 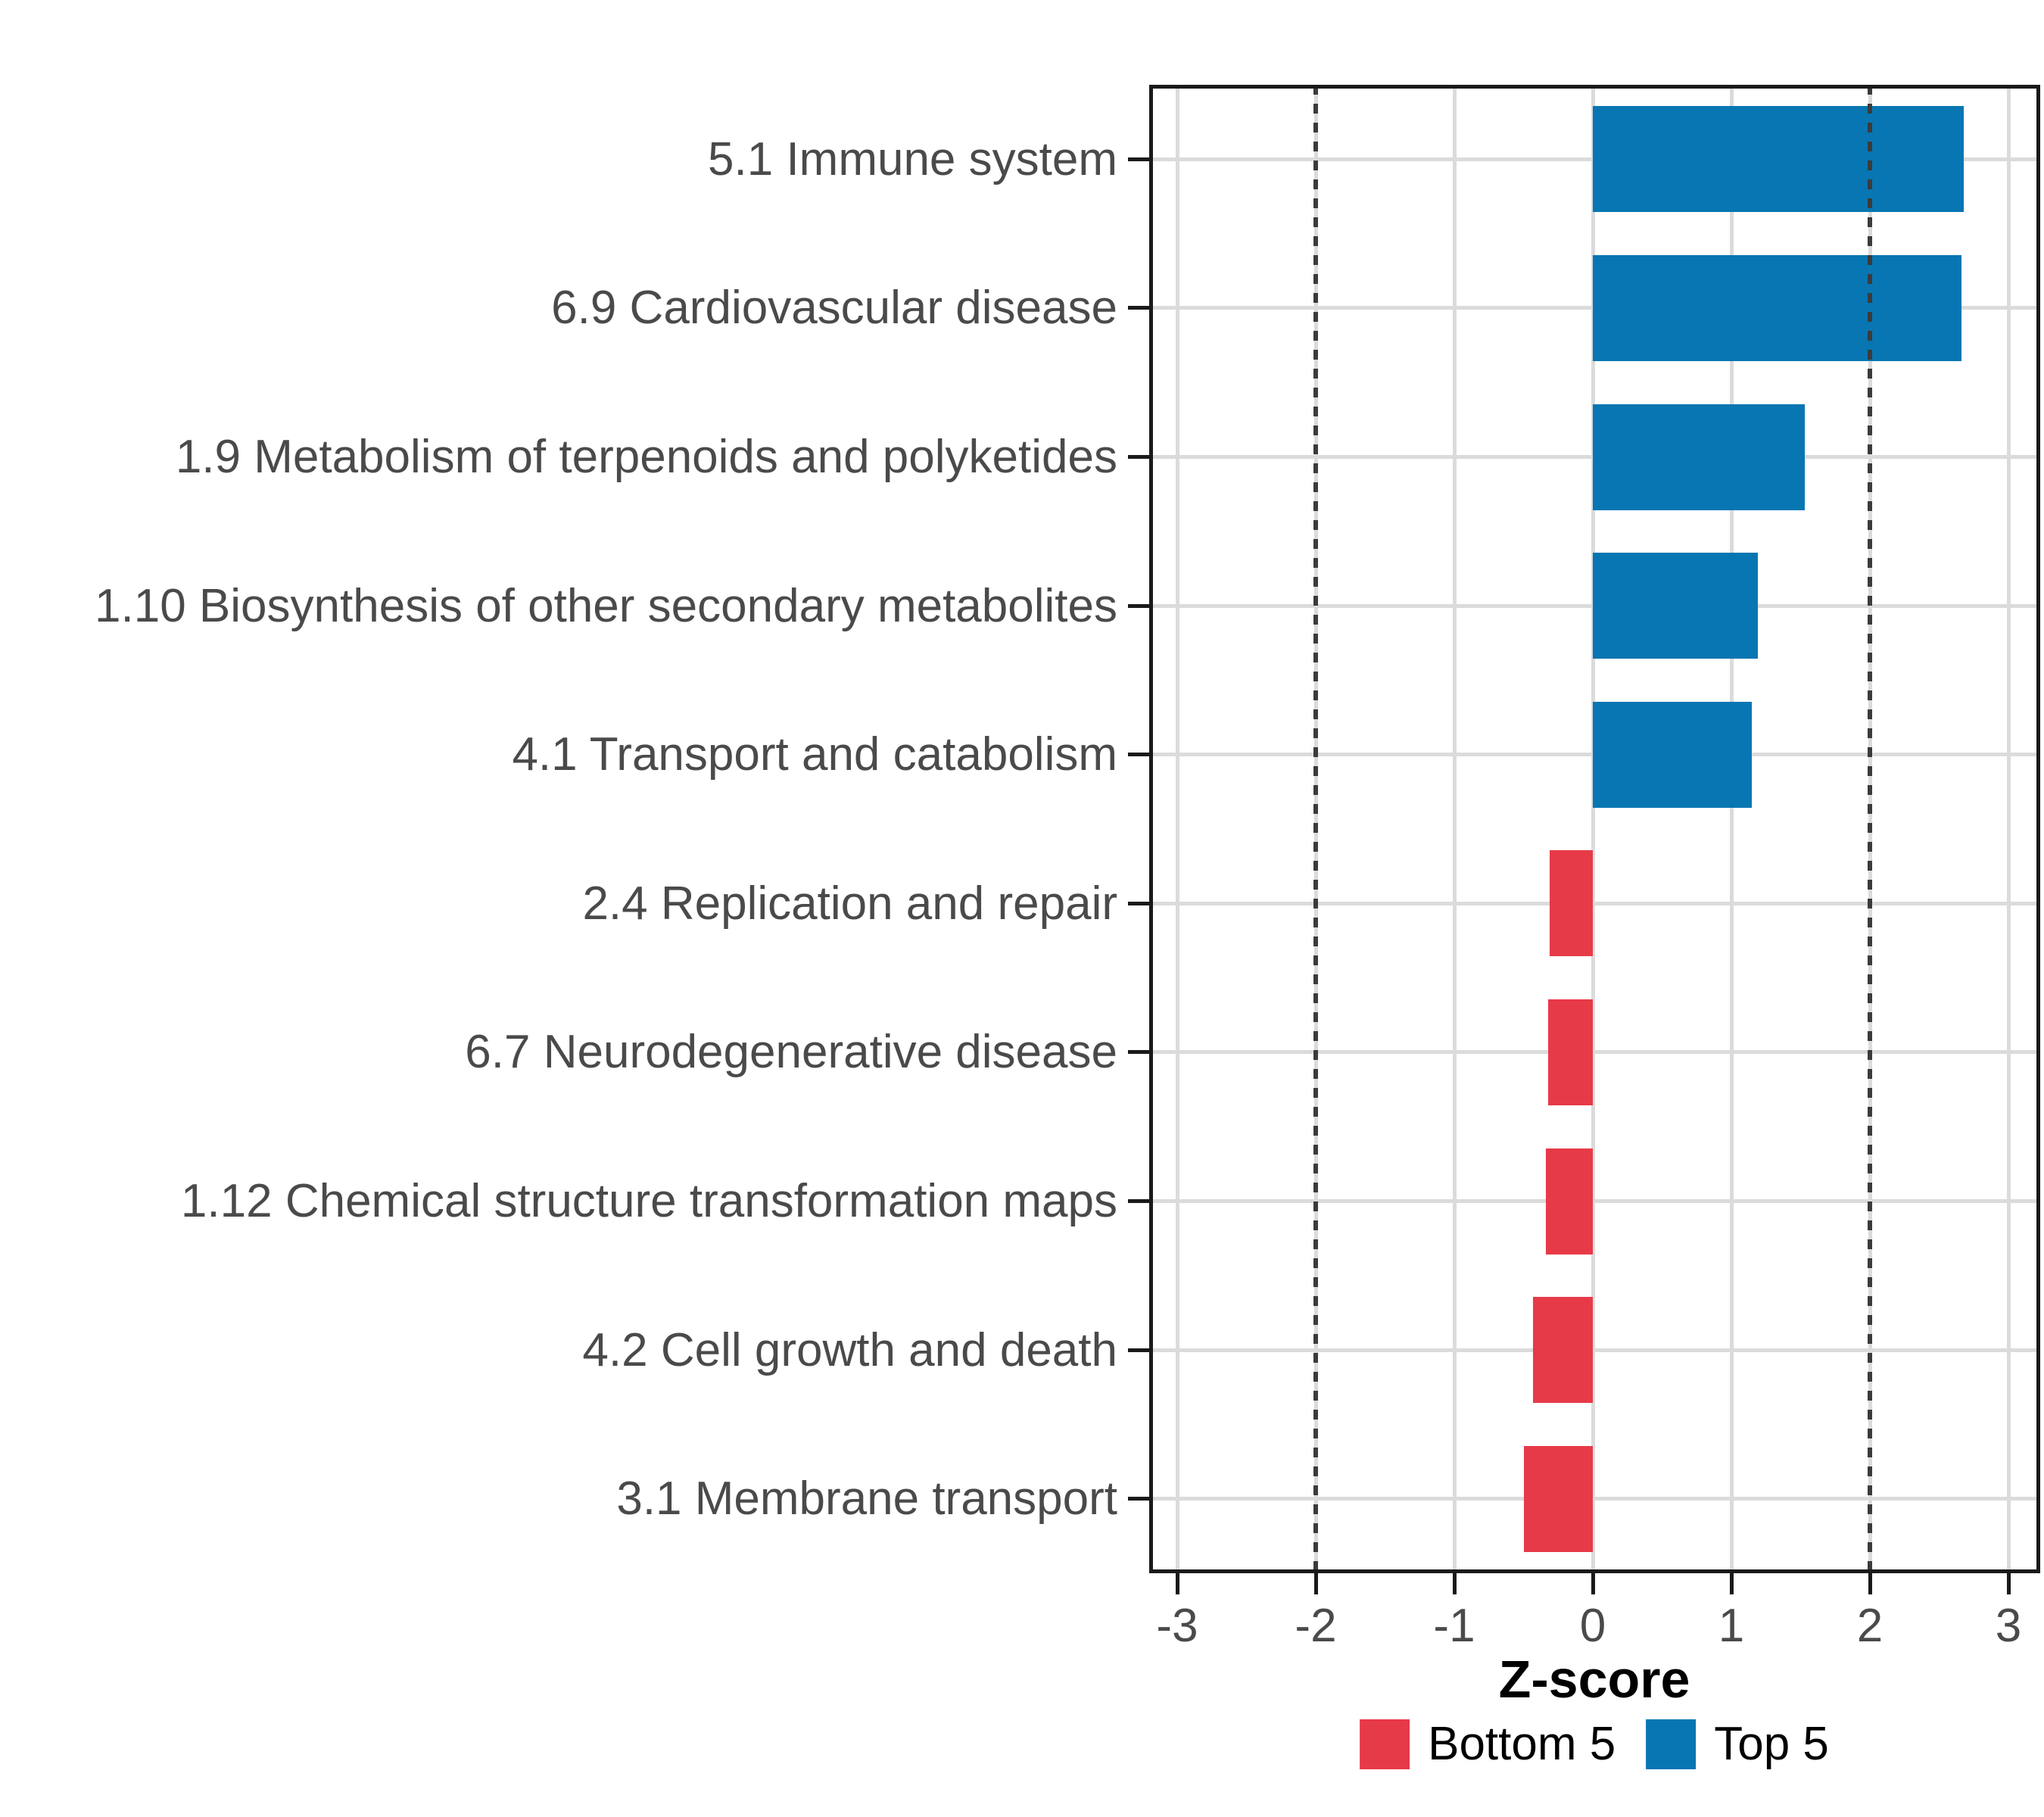 What do you see at coordinates (1870, 1626) in the screenshot?
I see `x-axis-tick-label: 2` at bounding box center [1870, 1626].